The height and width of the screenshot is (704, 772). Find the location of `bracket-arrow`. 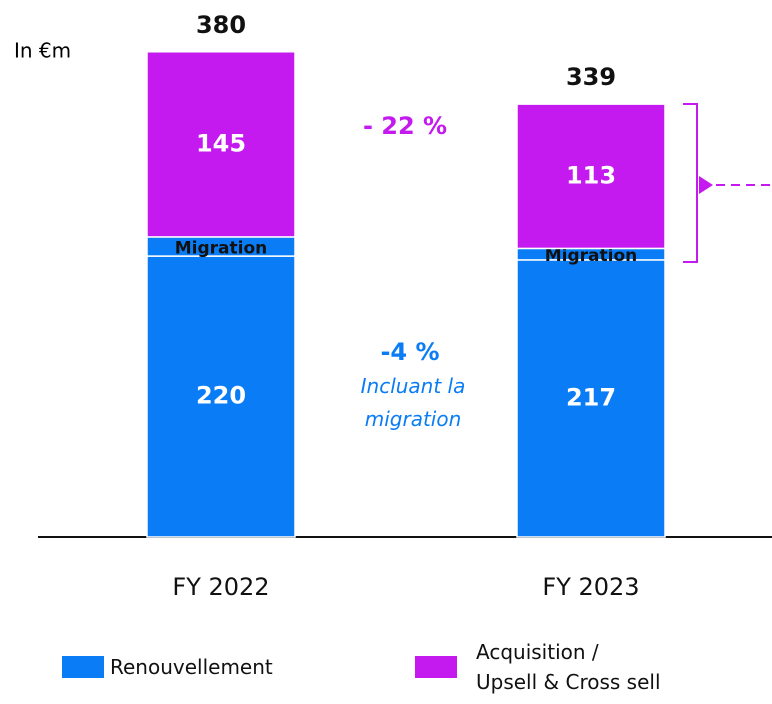

bracket-arrow is located at coordinates (706, 185).